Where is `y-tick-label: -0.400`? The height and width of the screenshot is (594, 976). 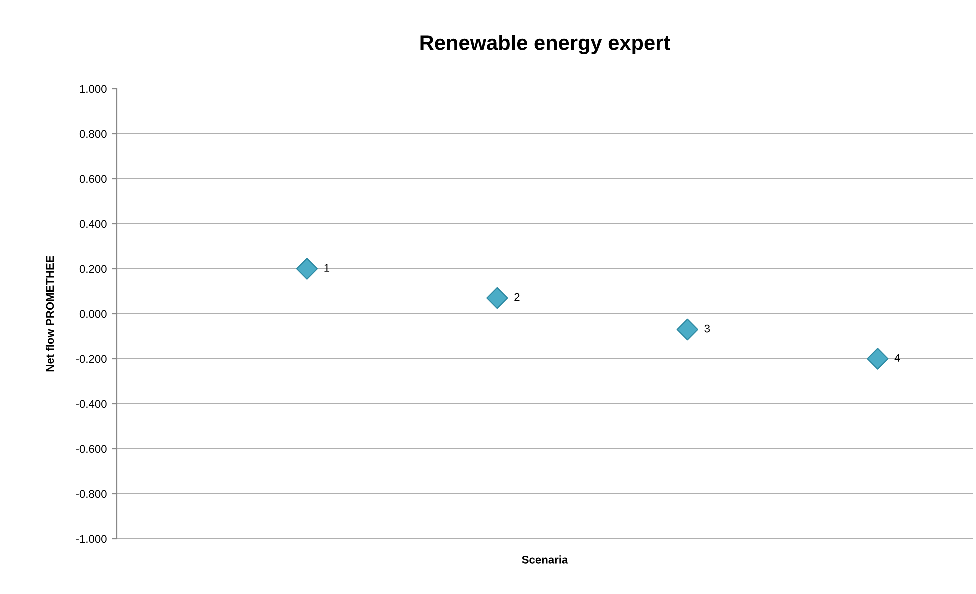
y-tick-label: -0.400 is located at coordinates (91, 404).